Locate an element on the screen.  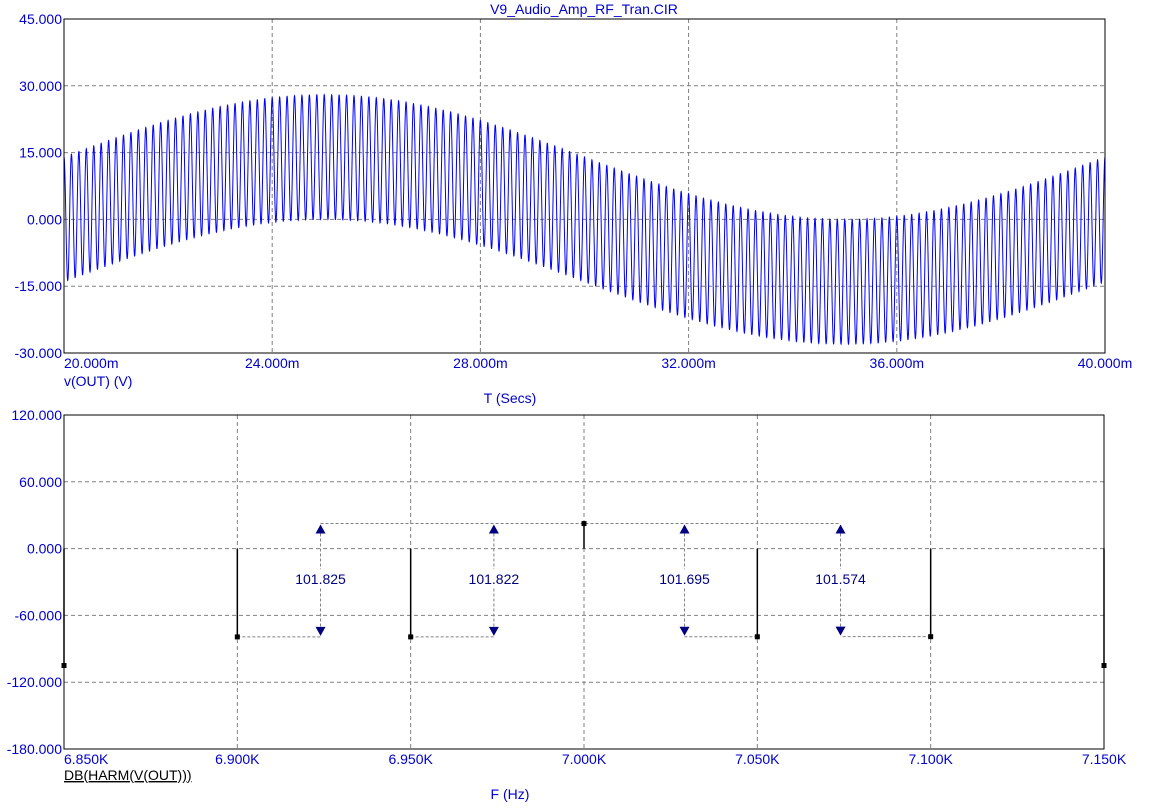
cursor-delta-label: 101.695 is located at coordinates (684, 579).